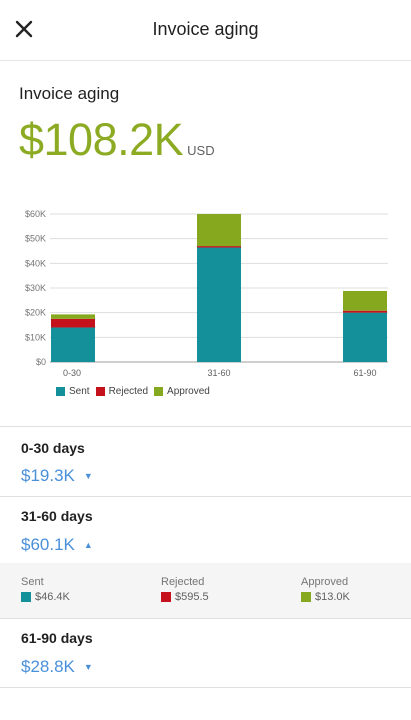 This screenshot has height=720, width=411. I want to click on approved-swatch, so click(306, 597).